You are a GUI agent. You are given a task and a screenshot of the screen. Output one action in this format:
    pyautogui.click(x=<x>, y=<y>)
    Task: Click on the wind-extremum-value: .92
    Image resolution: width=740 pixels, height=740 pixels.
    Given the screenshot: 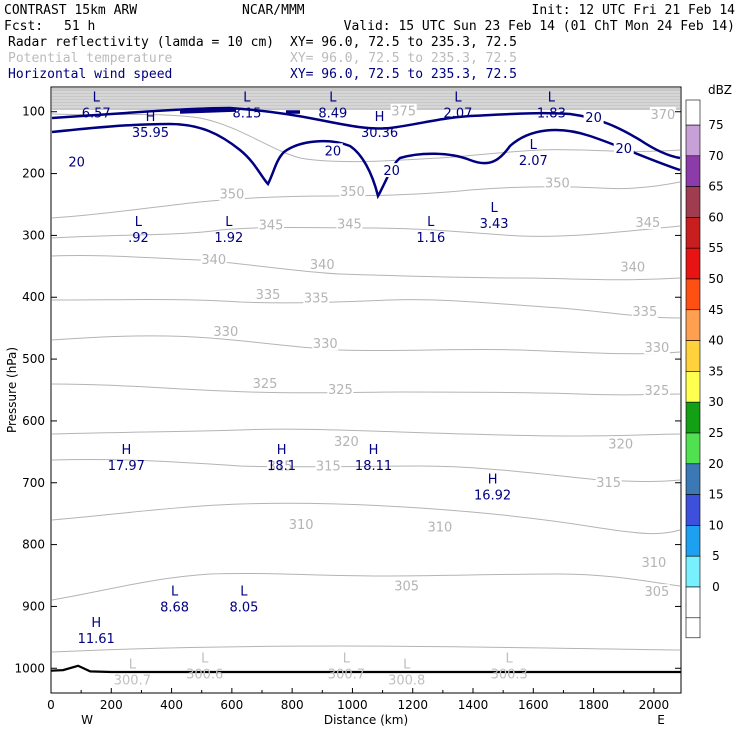 What is the action you would take?
    pyautogui.click(x=138, y=238)
    